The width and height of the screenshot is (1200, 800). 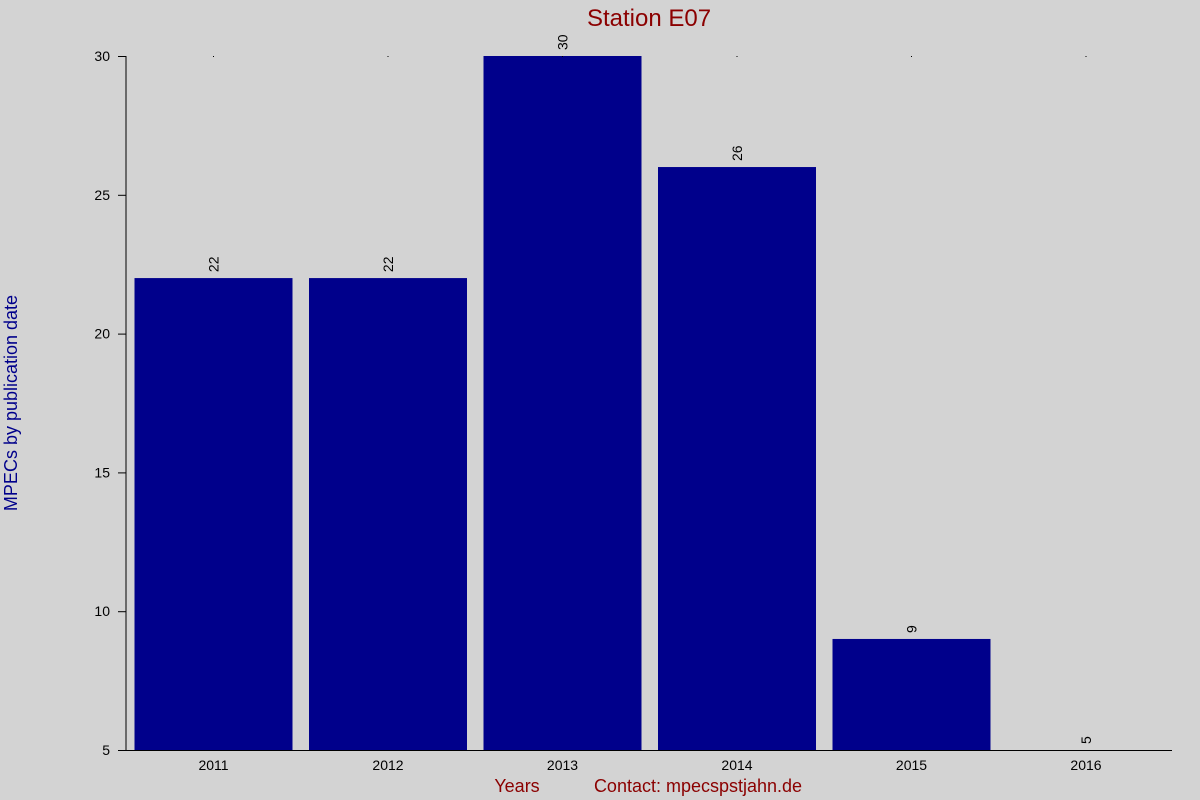 I want to click on x-tick-label-2012: 2012, so click(x=387, y=765).